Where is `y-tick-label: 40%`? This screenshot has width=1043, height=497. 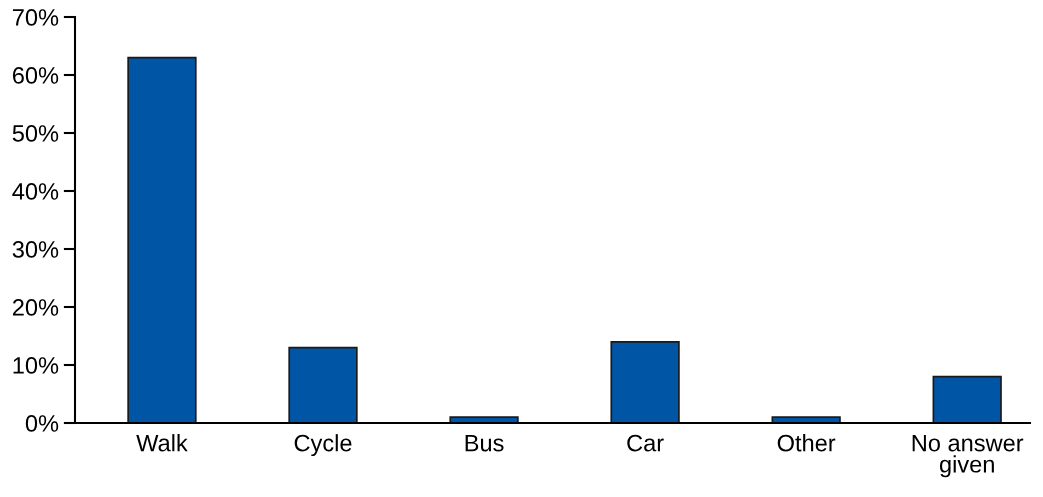
y-tick-label: 40% is located at coordinates (35, 191).